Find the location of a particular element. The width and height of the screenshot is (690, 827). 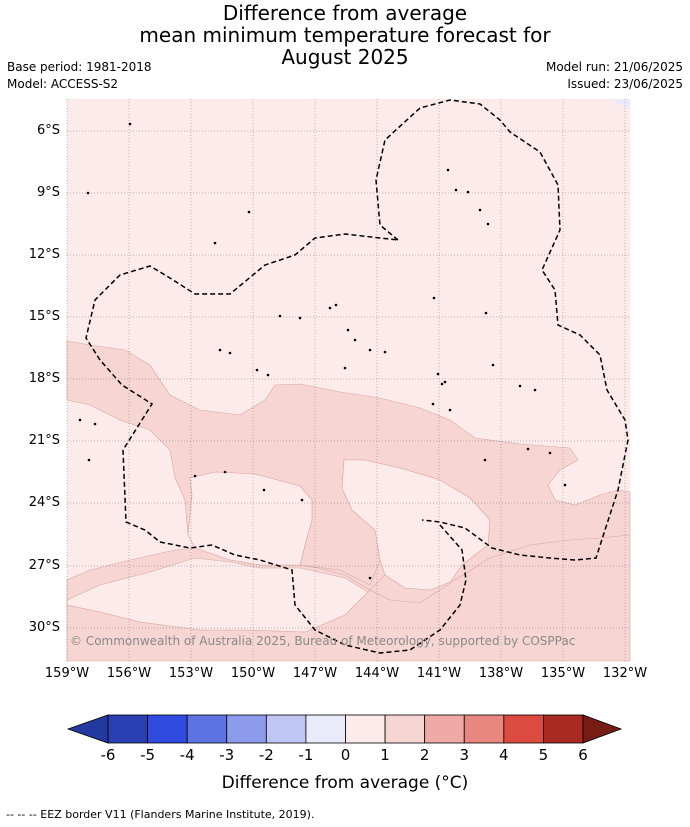

lat-label: 30°S is located at coordinates (44, 627).